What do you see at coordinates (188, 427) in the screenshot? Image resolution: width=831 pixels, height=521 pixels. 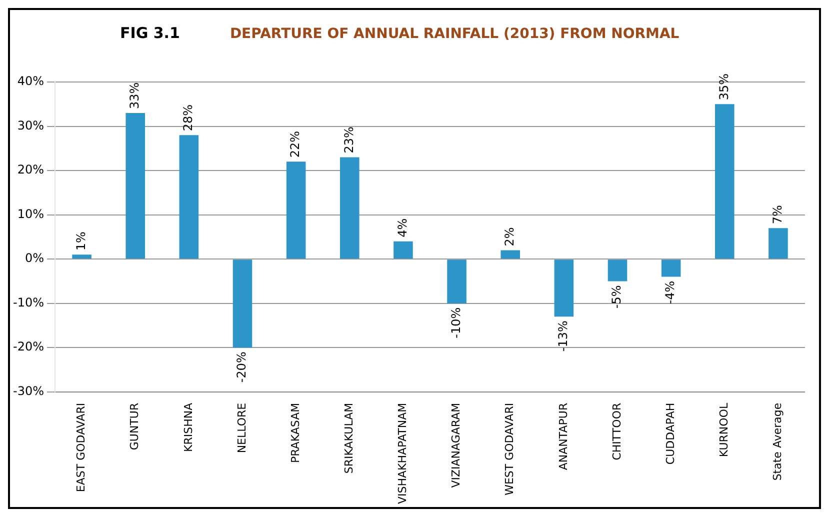 I see `x-tick-label: KRISHNA` at bounding box center [188, 427].